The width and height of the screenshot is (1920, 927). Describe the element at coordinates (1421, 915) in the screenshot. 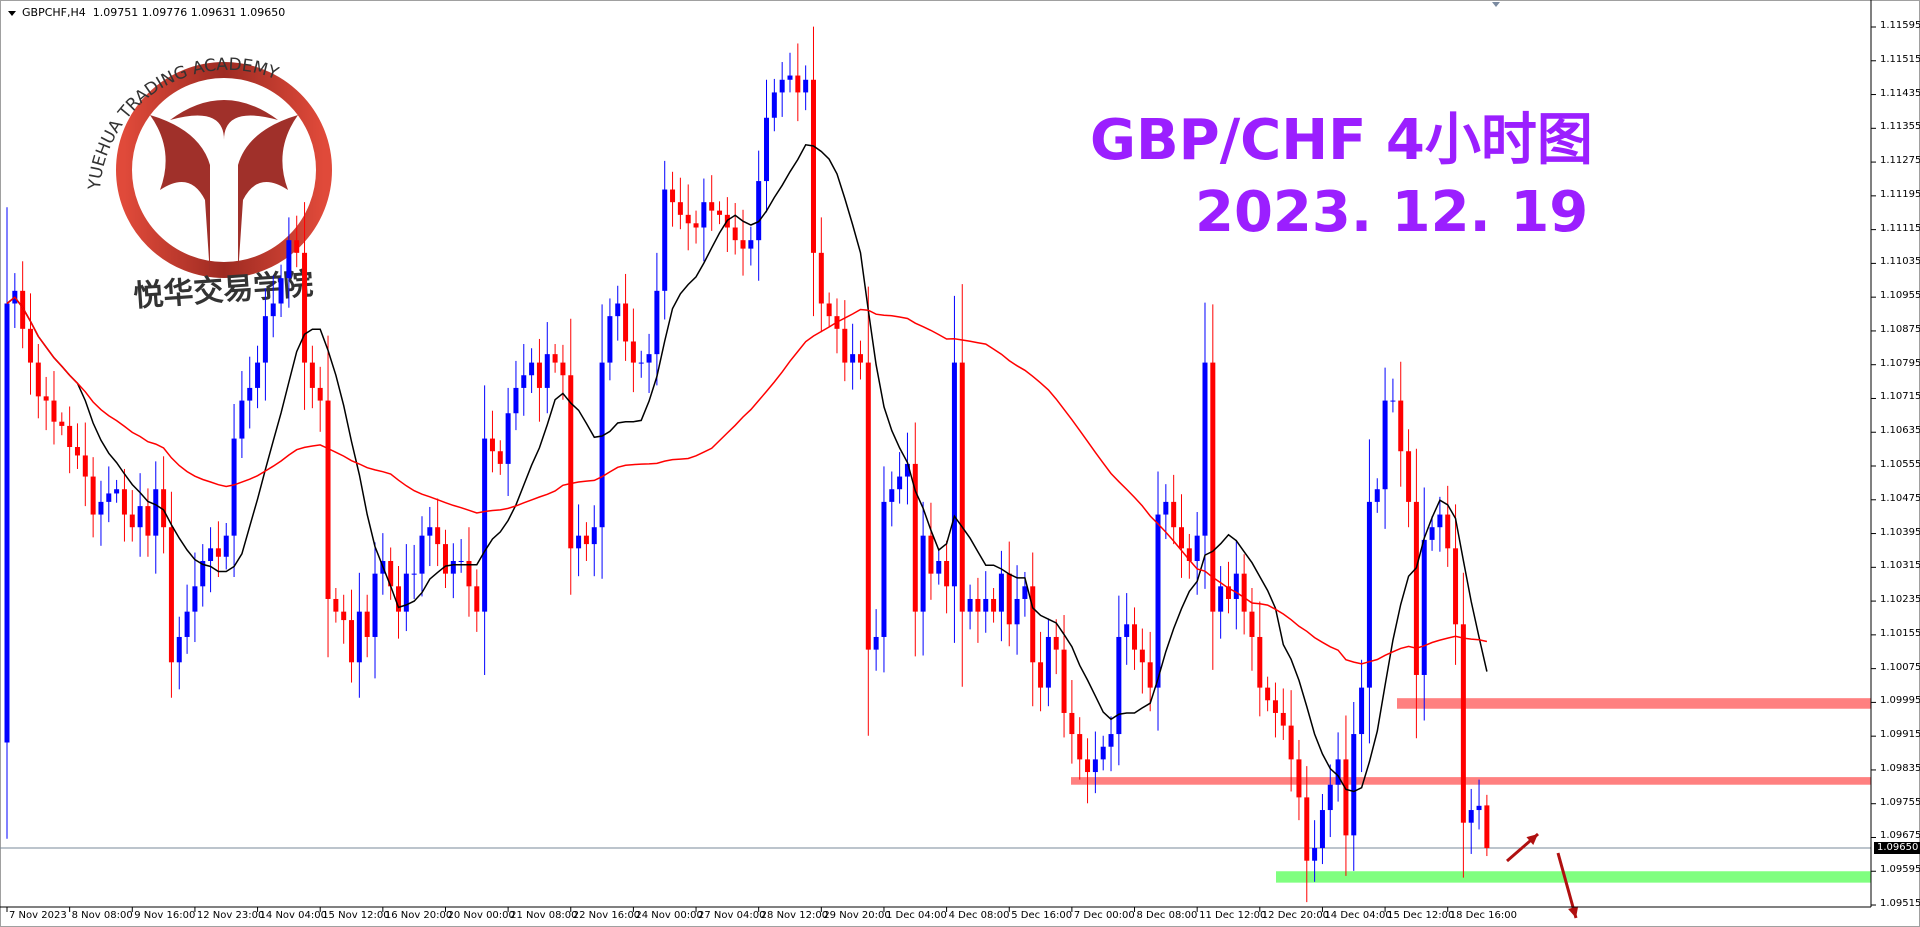

I see `time-tick-label: 15 Dec 12:00` at that location.